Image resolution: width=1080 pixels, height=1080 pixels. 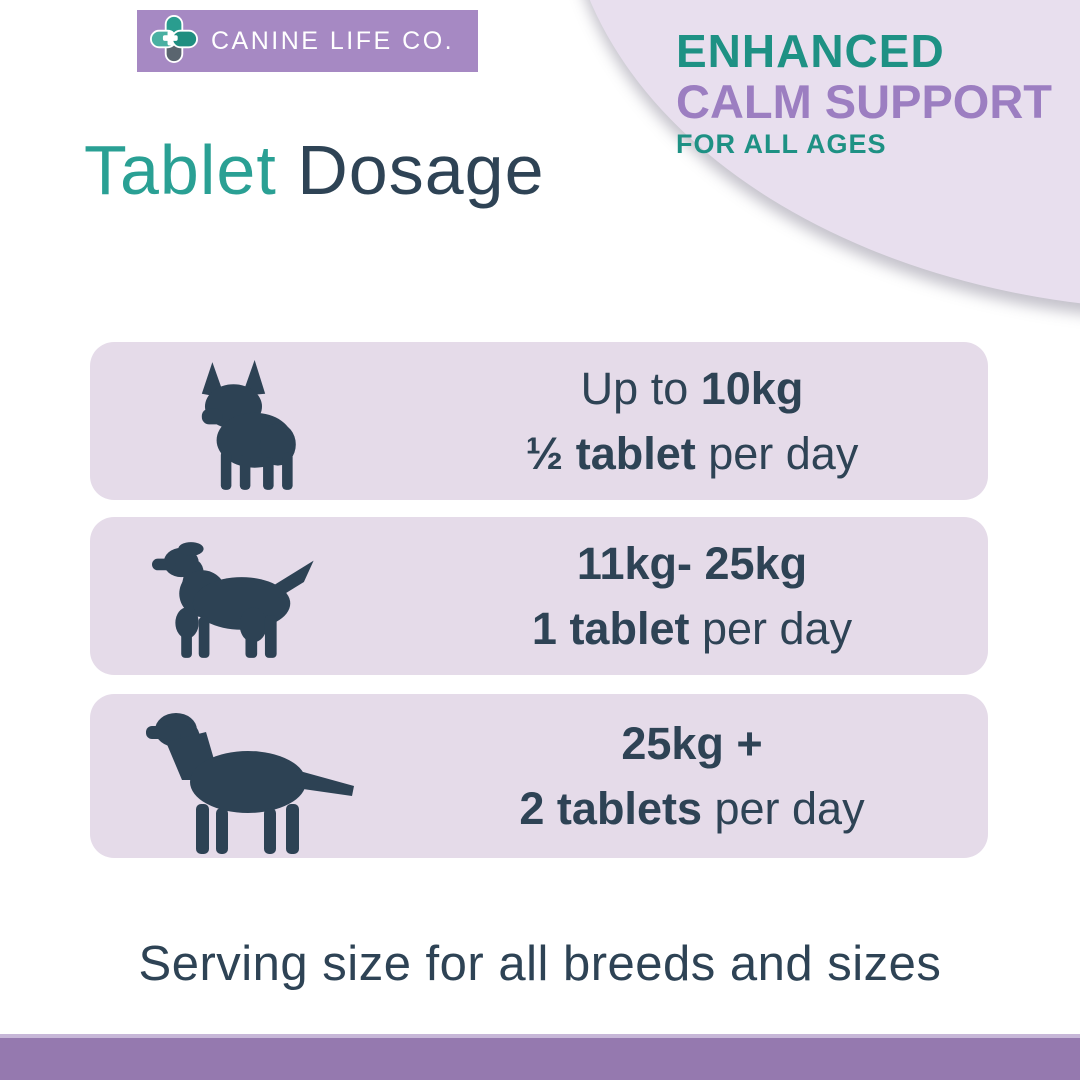 I want to click on small-dog-icon, so click(x=243, y=426).